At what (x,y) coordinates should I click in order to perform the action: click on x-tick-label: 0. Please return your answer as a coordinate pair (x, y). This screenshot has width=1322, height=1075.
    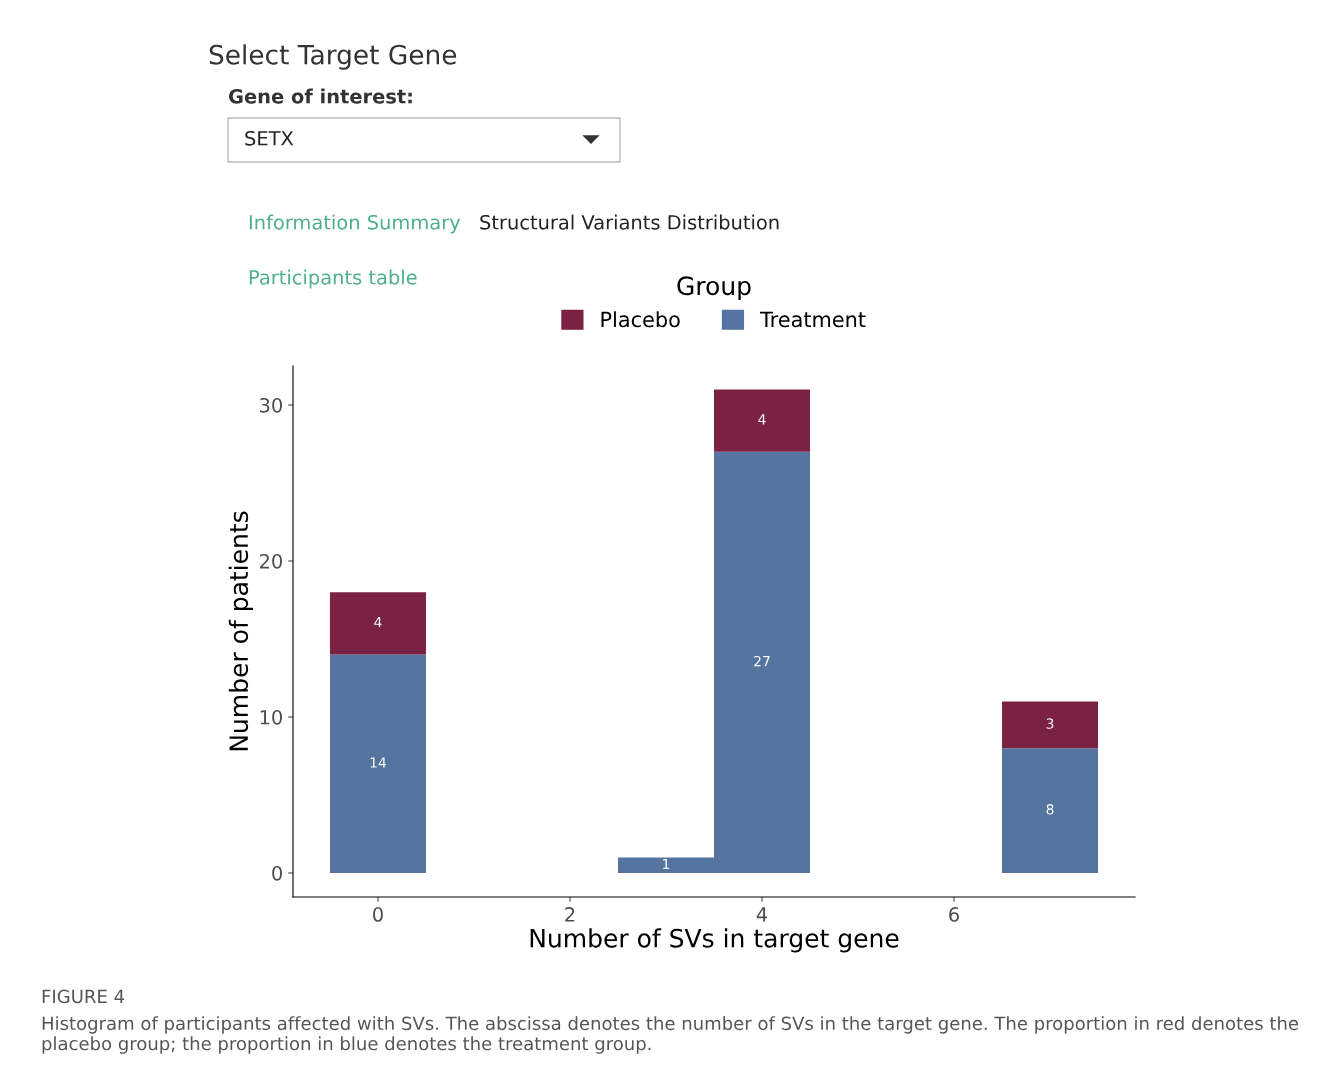
    Looking at the image, I should click on (378, 914).